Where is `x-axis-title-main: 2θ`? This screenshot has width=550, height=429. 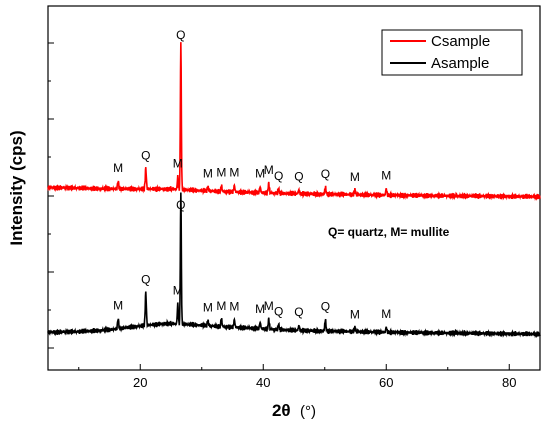
x-axis-title-main: 2θ is located at coordinates (281, 410).